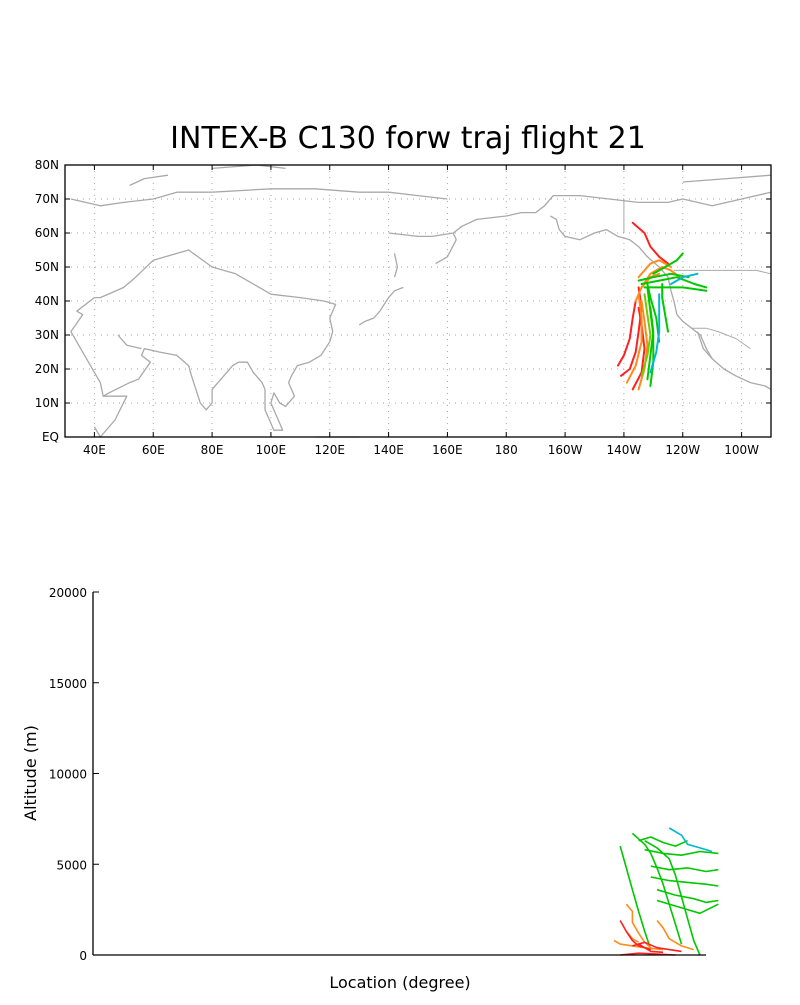 Image resolution: width=800 pixels, height=1005 pixels. What do you see at coordinates (271, 450) in the screenshot?
I see `map-x-tick-label: 100E` at bounding box center [271, 450].